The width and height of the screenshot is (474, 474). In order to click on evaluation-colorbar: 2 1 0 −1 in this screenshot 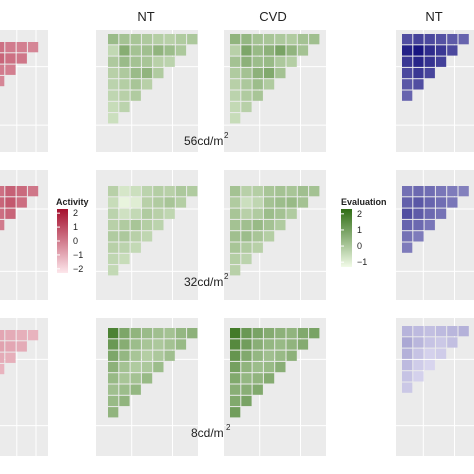, I will do `click(354, 238)`.